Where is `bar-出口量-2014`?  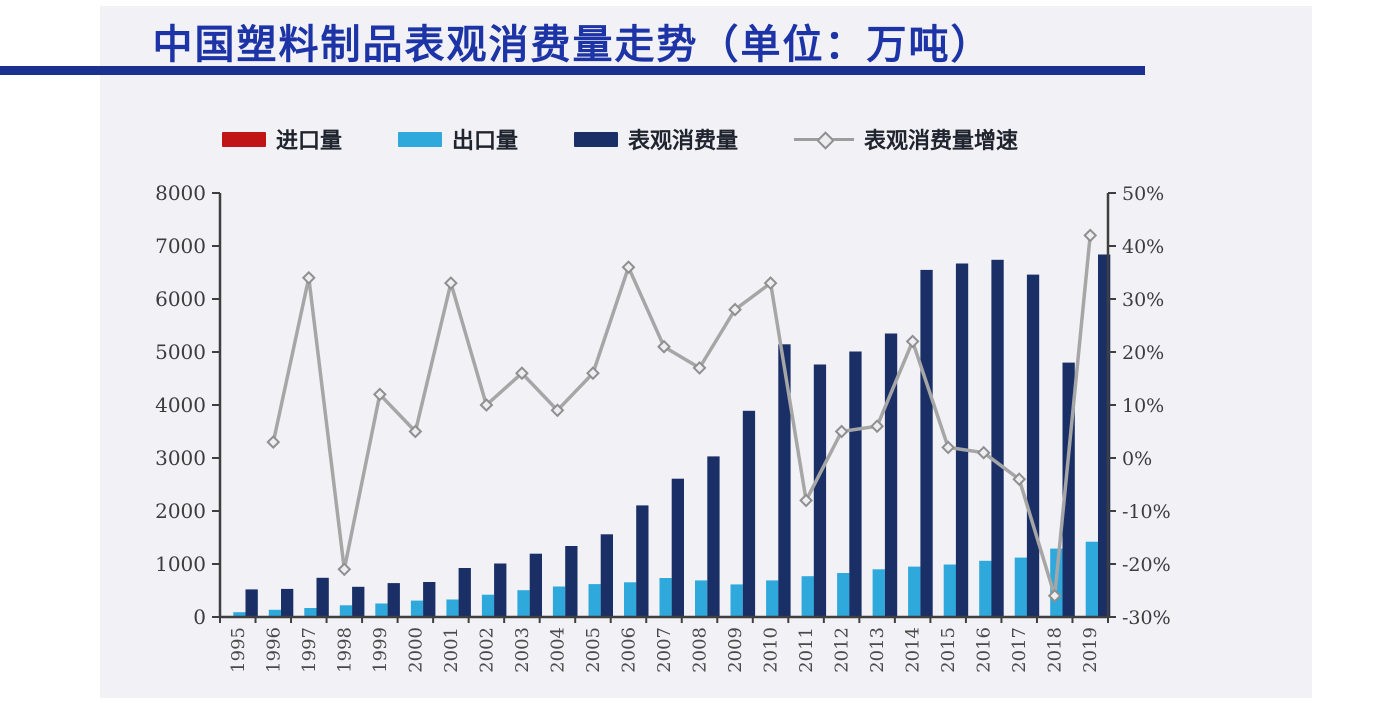 bar-出口量-2014 is located at coordinates (914, 591).